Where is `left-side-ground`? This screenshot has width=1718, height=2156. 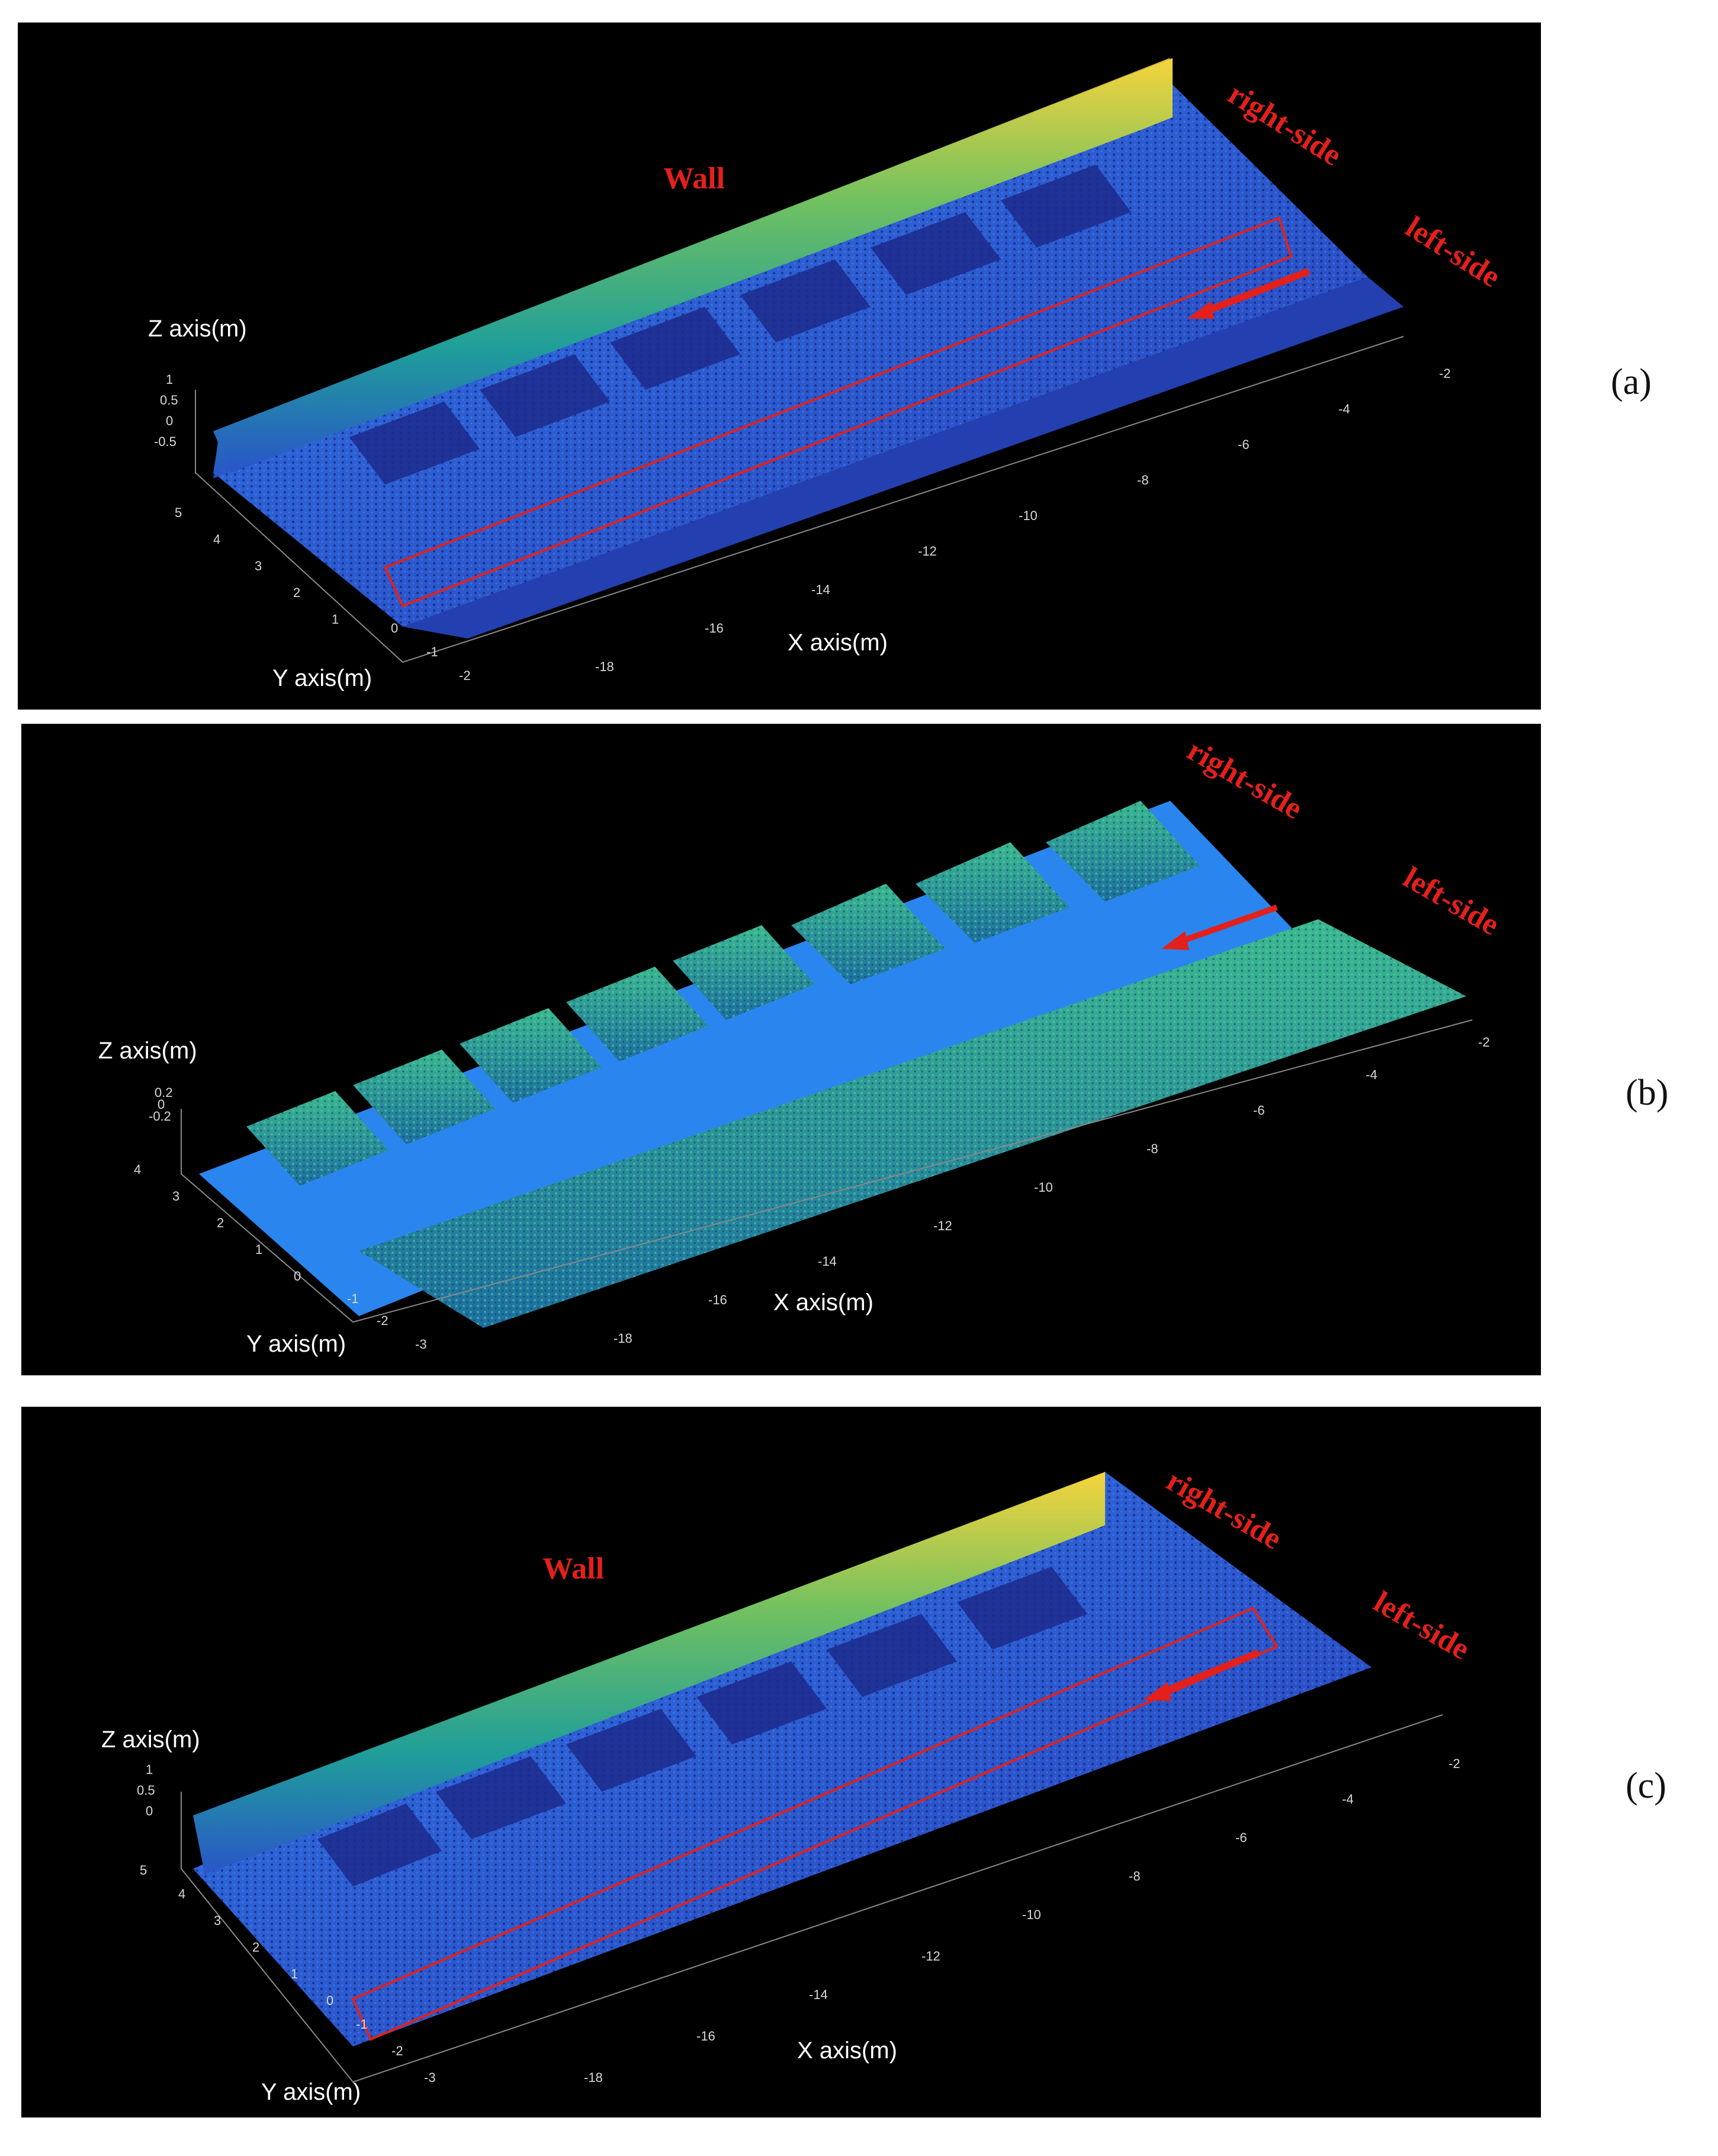 left-side-ground is located at coordinates (903, 458).